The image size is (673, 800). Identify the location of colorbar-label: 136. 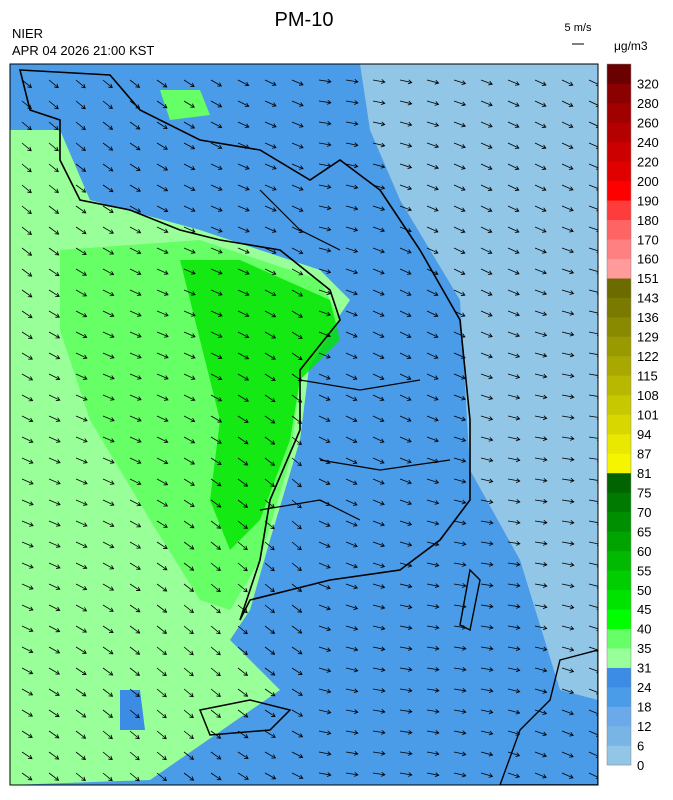
(648, 317).